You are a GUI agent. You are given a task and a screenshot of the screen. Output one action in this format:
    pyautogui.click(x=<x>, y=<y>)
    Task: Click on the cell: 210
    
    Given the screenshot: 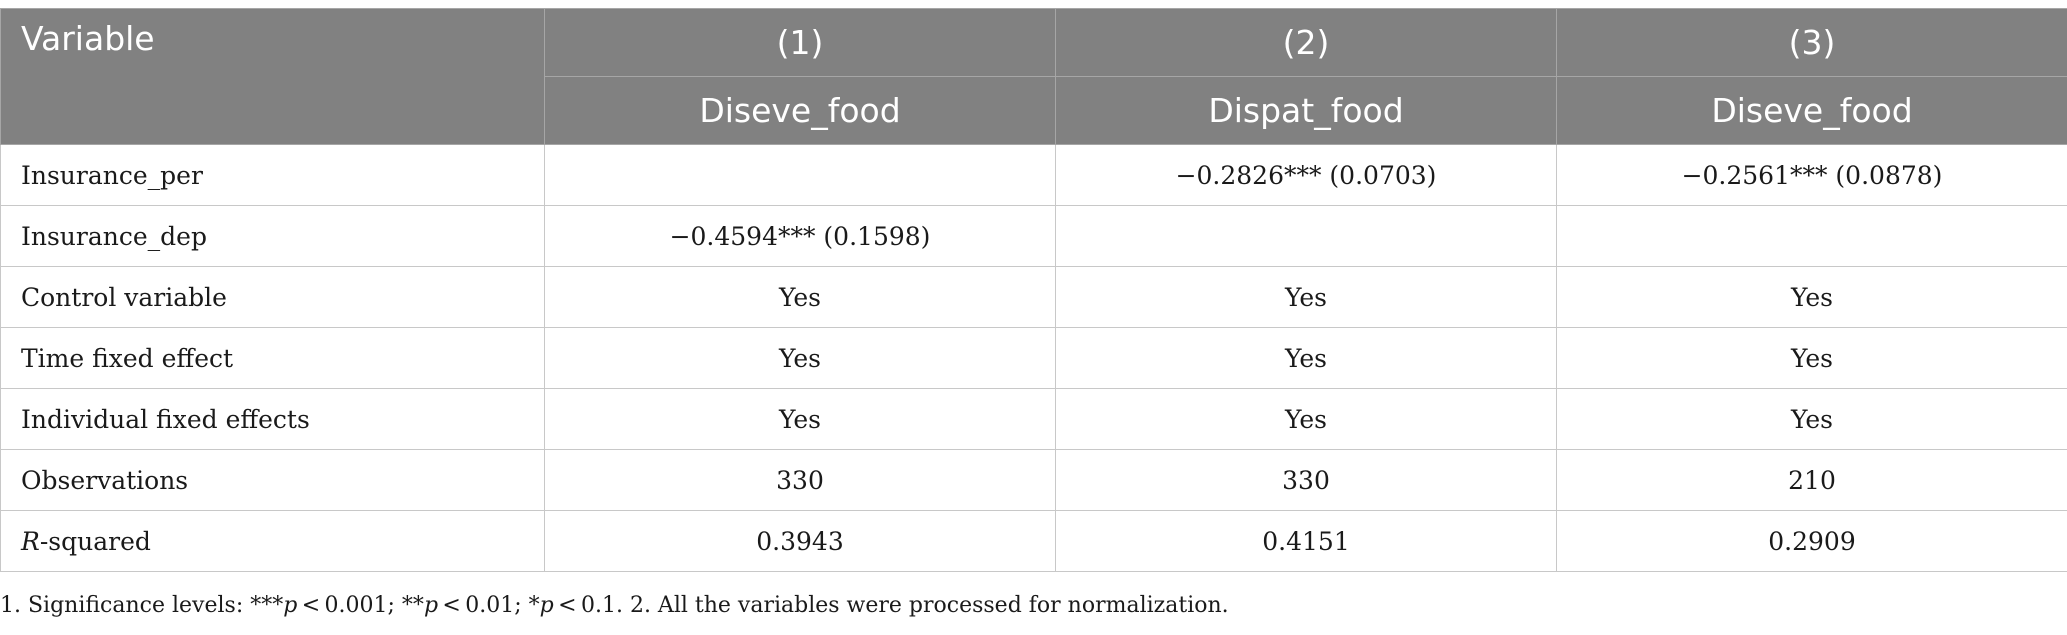 What is the action you would take?
    pyautogui.click(x=1811, y=480)
    